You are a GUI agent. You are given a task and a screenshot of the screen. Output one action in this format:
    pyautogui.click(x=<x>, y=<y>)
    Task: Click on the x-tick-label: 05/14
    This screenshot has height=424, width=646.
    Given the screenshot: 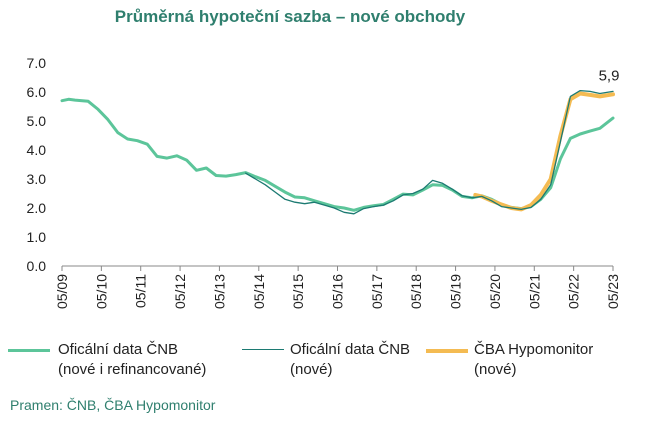 What is the action you would take?
    pyautogui.click(x=259, y=291)
    